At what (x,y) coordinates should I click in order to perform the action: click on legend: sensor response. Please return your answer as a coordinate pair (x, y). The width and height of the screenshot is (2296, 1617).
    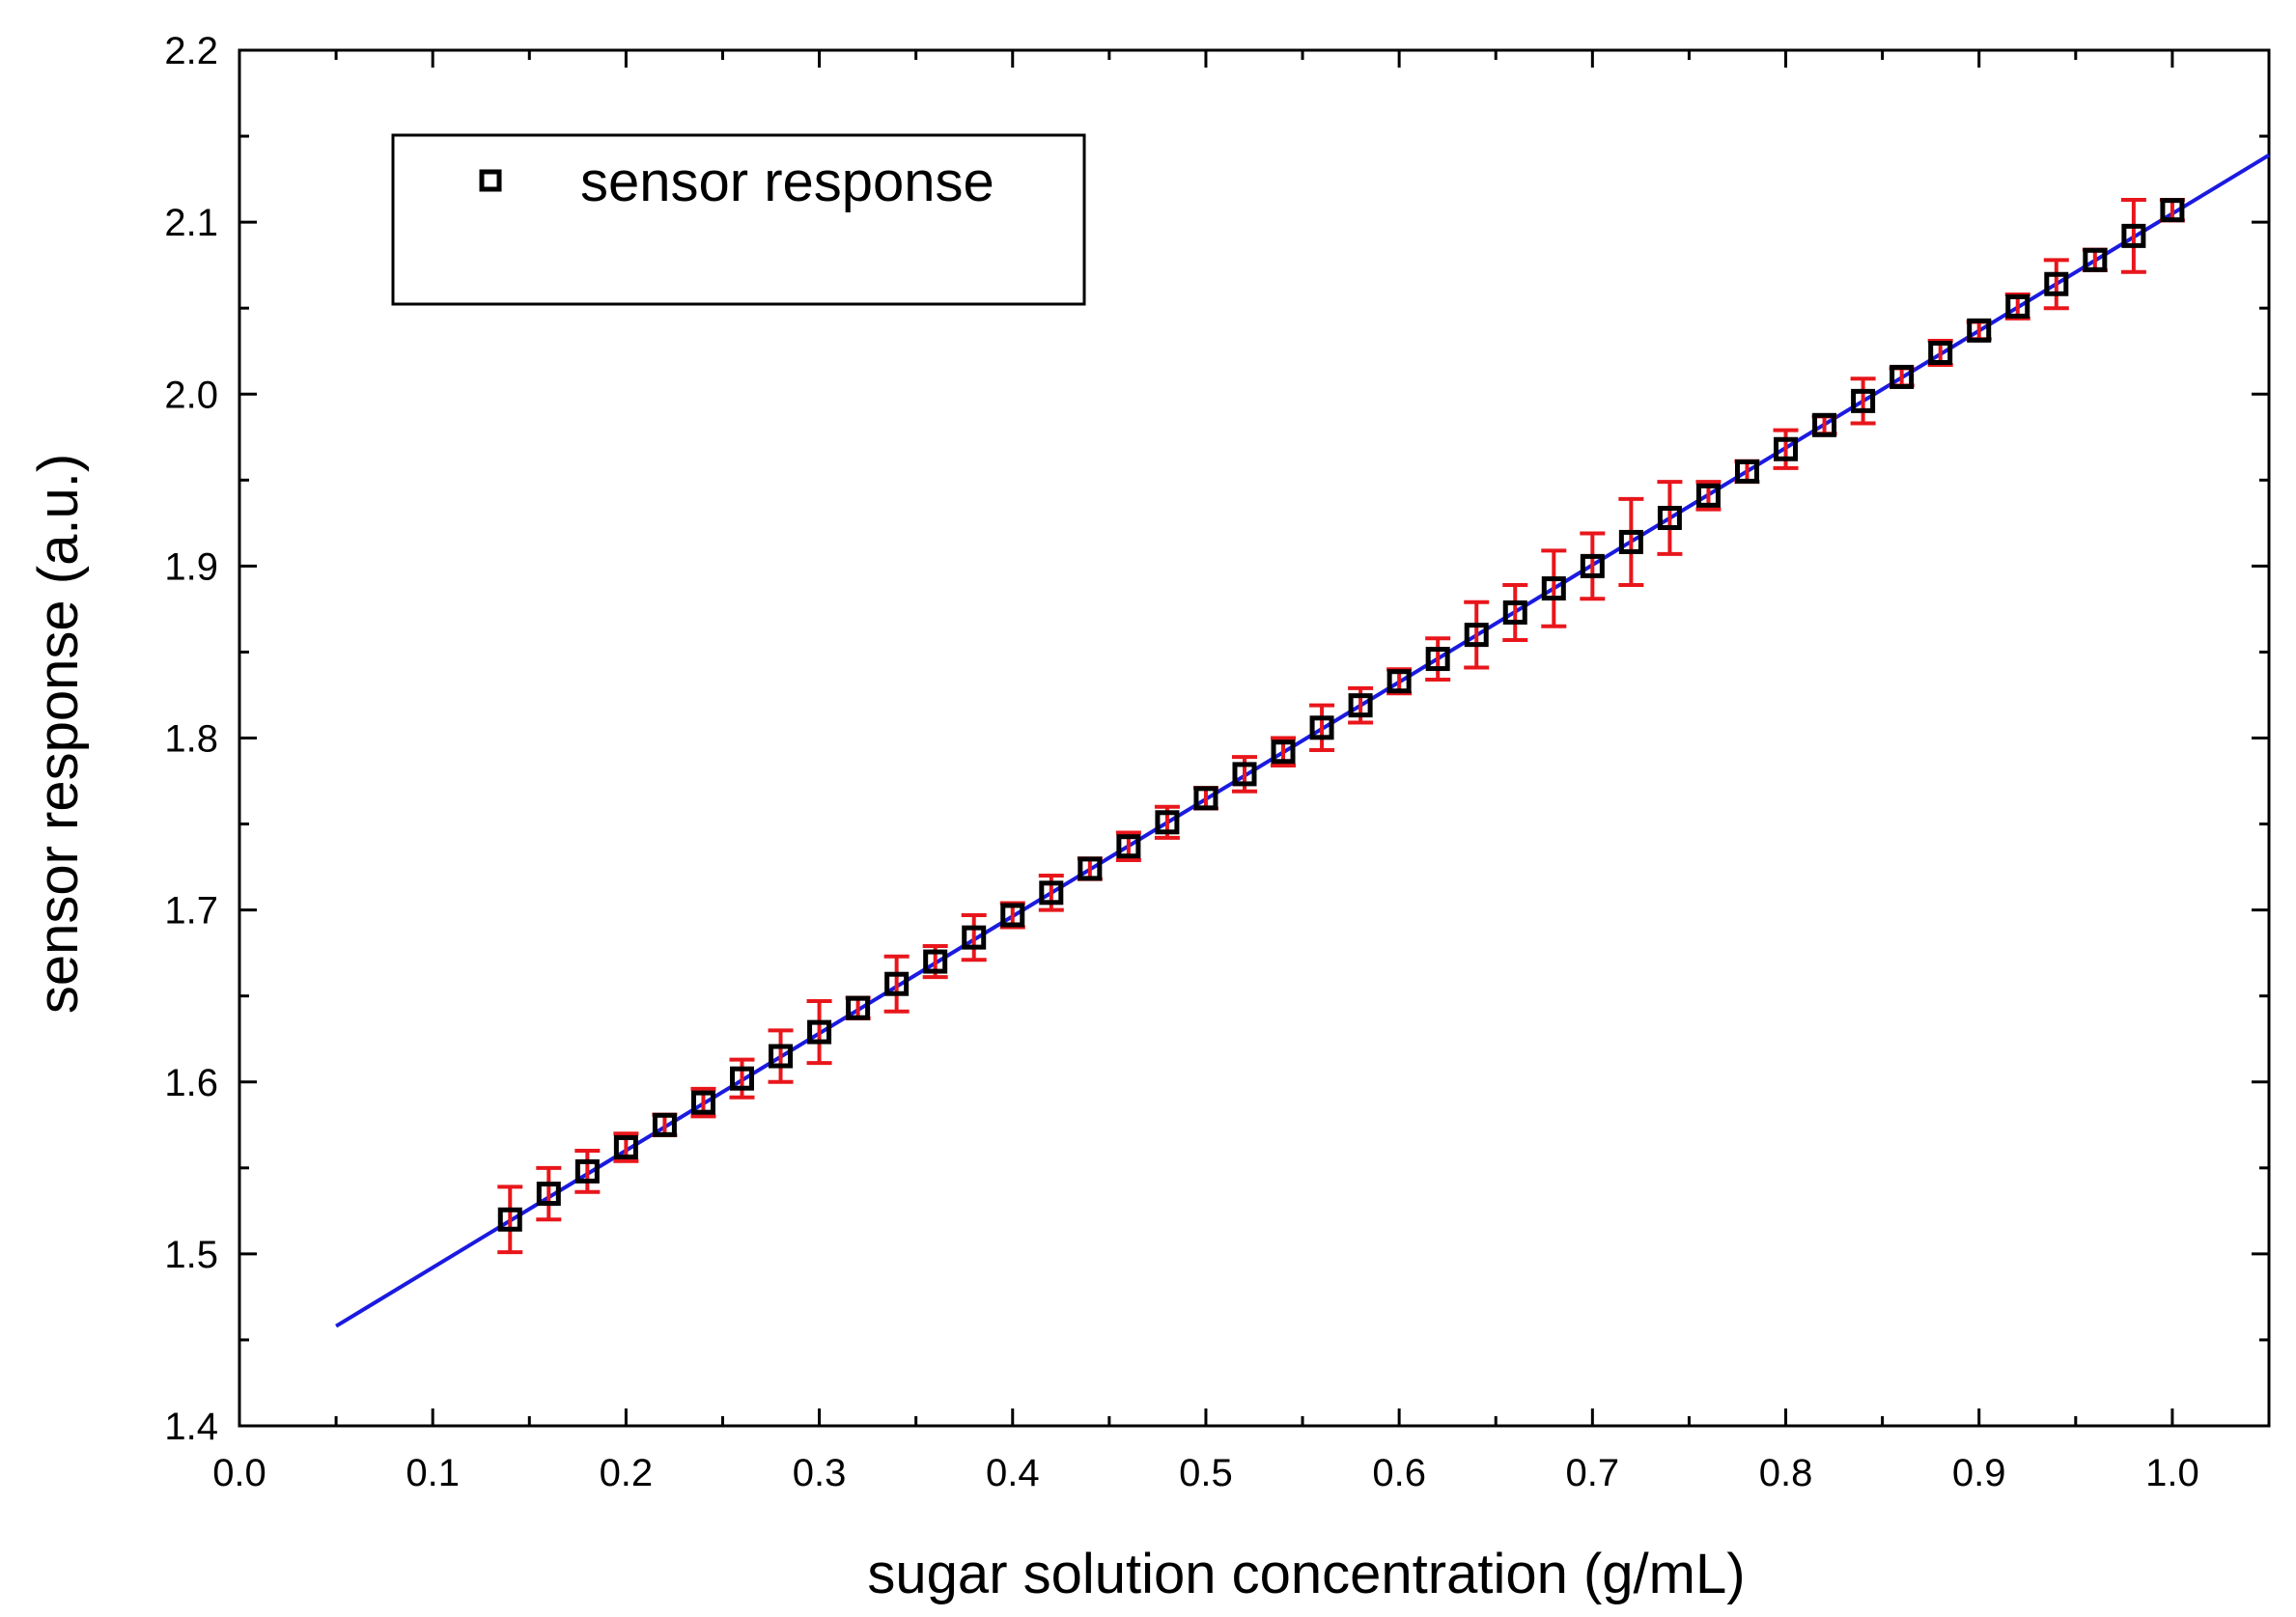
    Looking at the image, I should click on (739, 219).